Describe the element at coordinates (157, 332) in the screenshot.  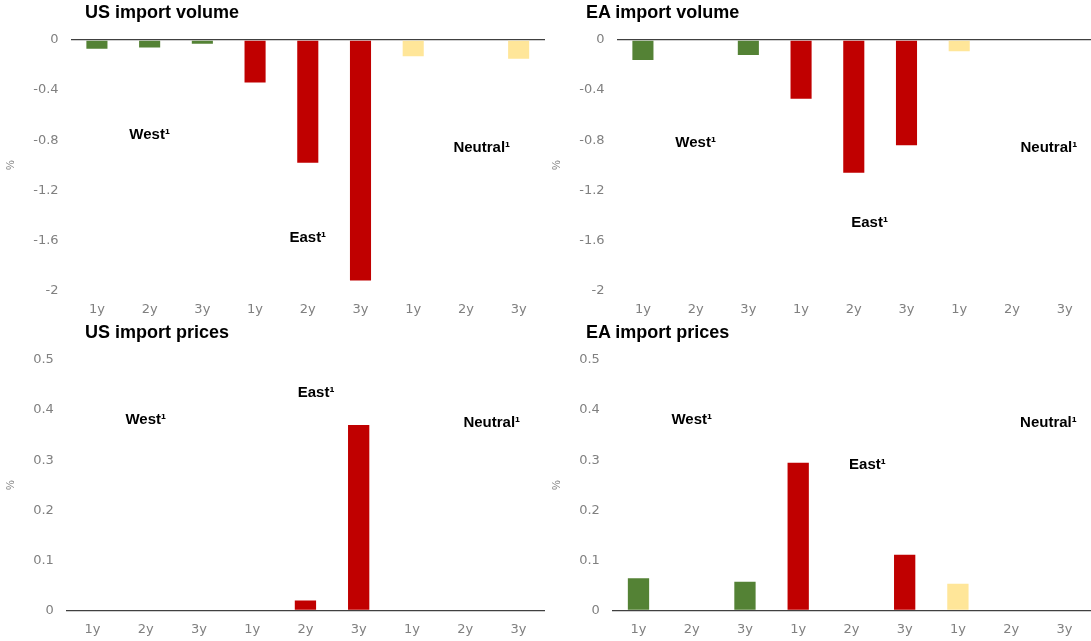
I see `chart-title: US import prices` at that location.